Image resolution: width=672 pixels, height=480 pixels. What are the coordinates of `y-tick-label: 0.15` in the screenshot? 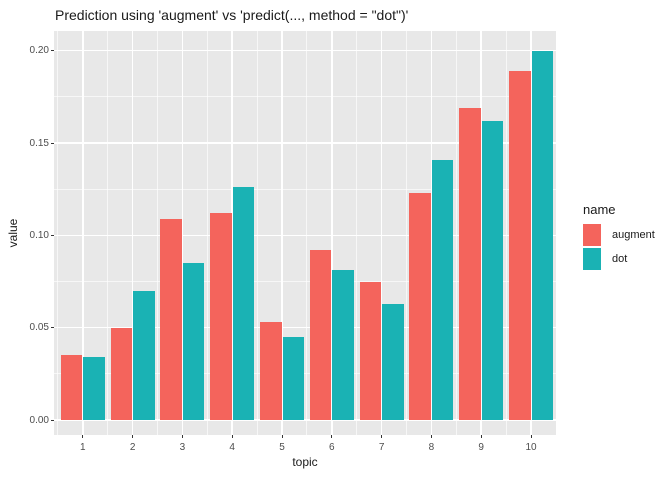 It's located at (39, 143).